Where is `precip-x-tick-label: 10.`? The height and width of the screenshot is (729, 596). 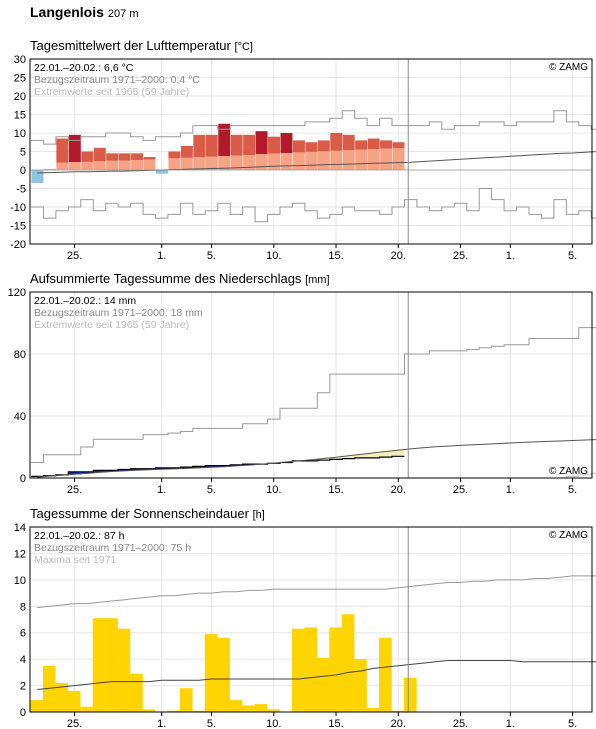
precip-x-tick-label: 10. is located at coordinates (273, 490).